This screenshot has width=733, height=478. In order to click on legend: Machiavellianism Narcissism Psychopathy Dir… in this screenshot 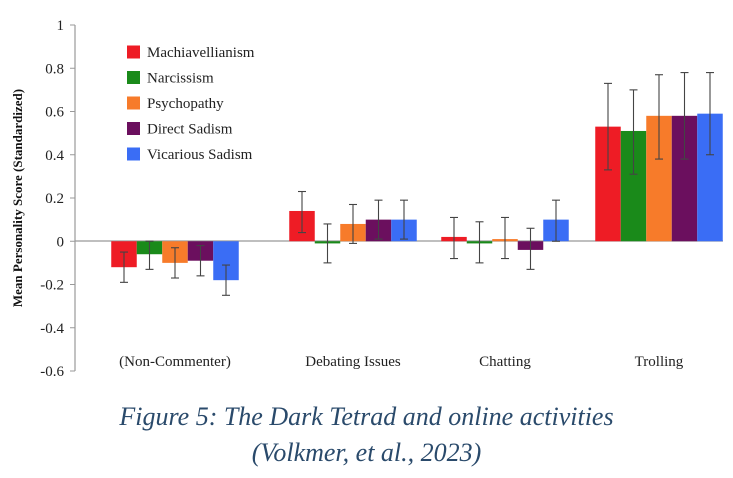, I will do `click(191, 104)`.